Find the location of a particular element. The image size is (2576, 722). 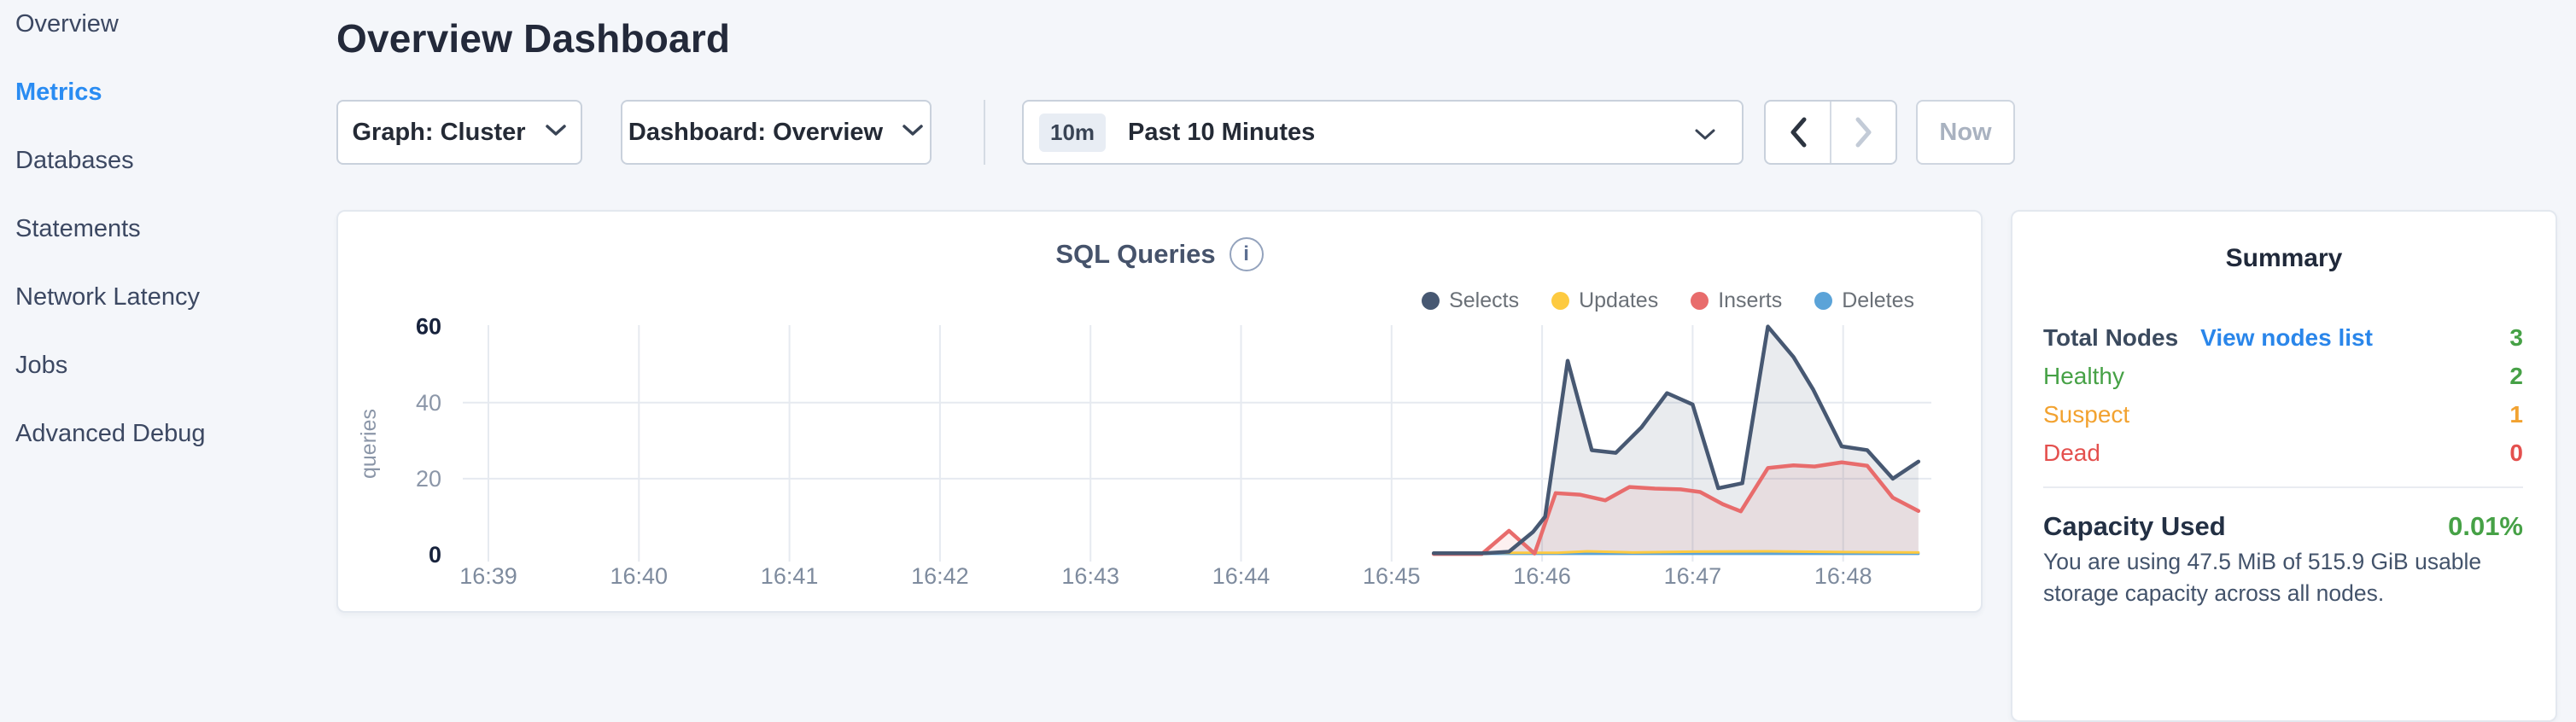

chart-title: SQL Queries is located at coordinates (1135, 254).